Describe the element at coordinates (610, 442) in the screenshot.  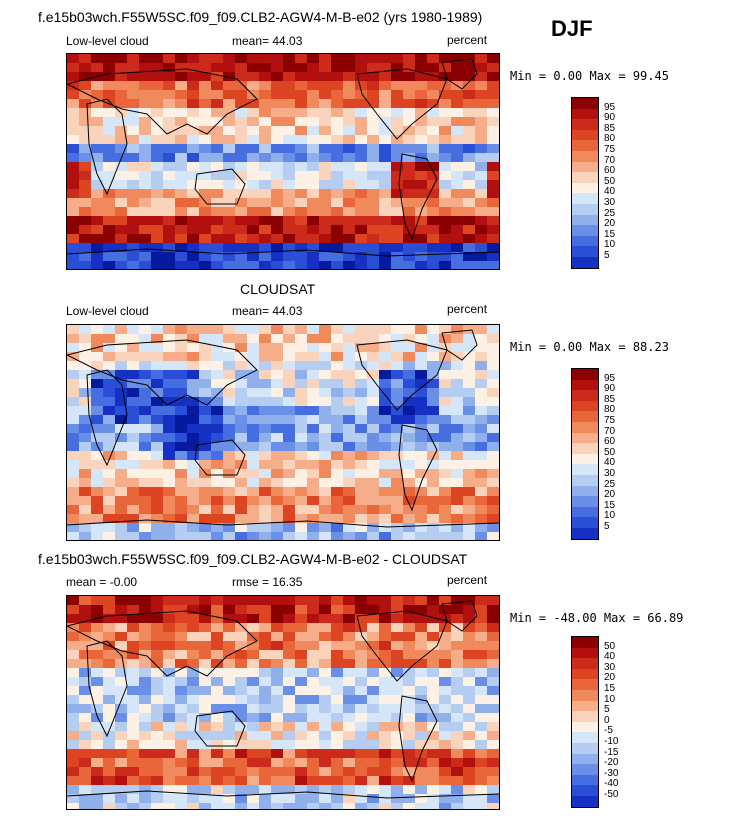
I see `colorbar-tick-label: 60` at that location.